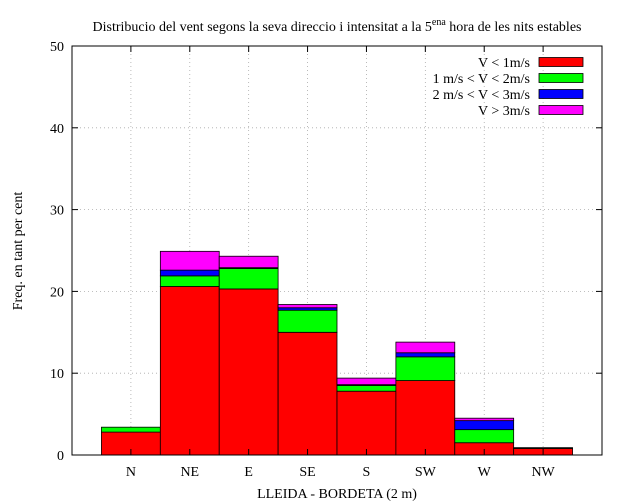  Describe the element at coordinates (485, 472) in the screenshot. I see `x-tick-label: W` at that location.